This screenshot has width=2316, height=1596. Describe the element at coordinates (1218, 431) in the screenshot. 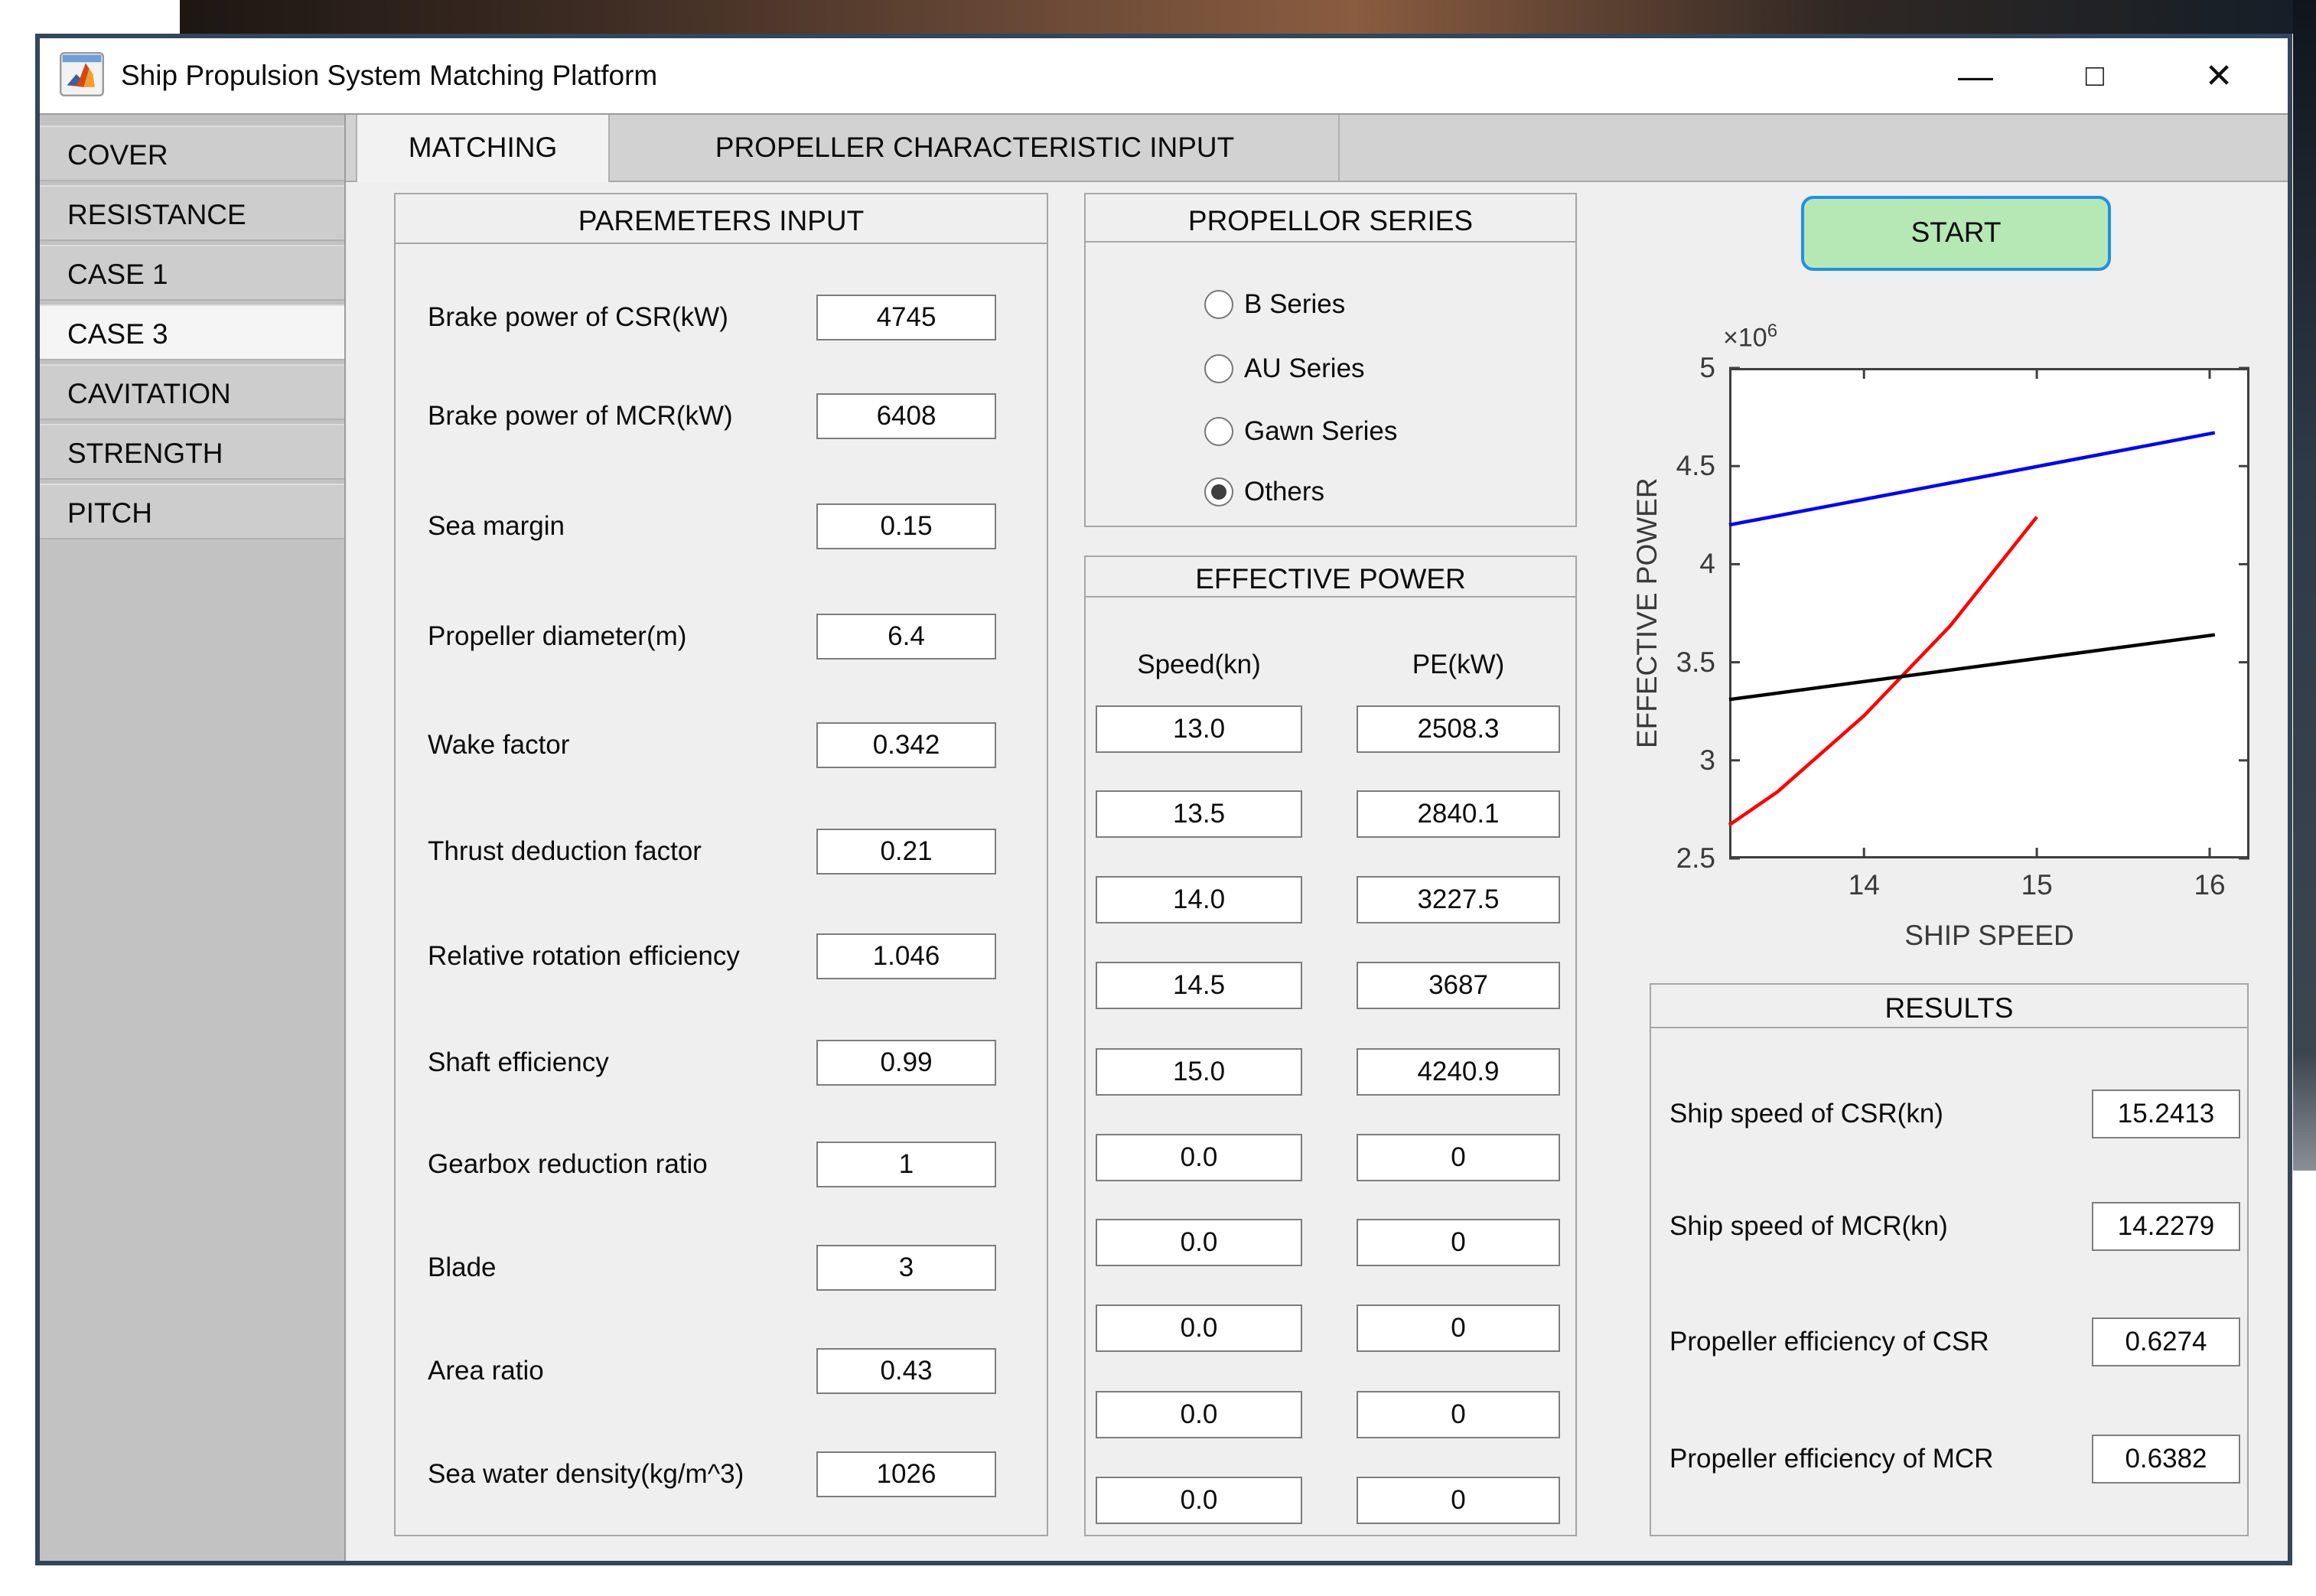

I see `radio-gawn-series` at that location.